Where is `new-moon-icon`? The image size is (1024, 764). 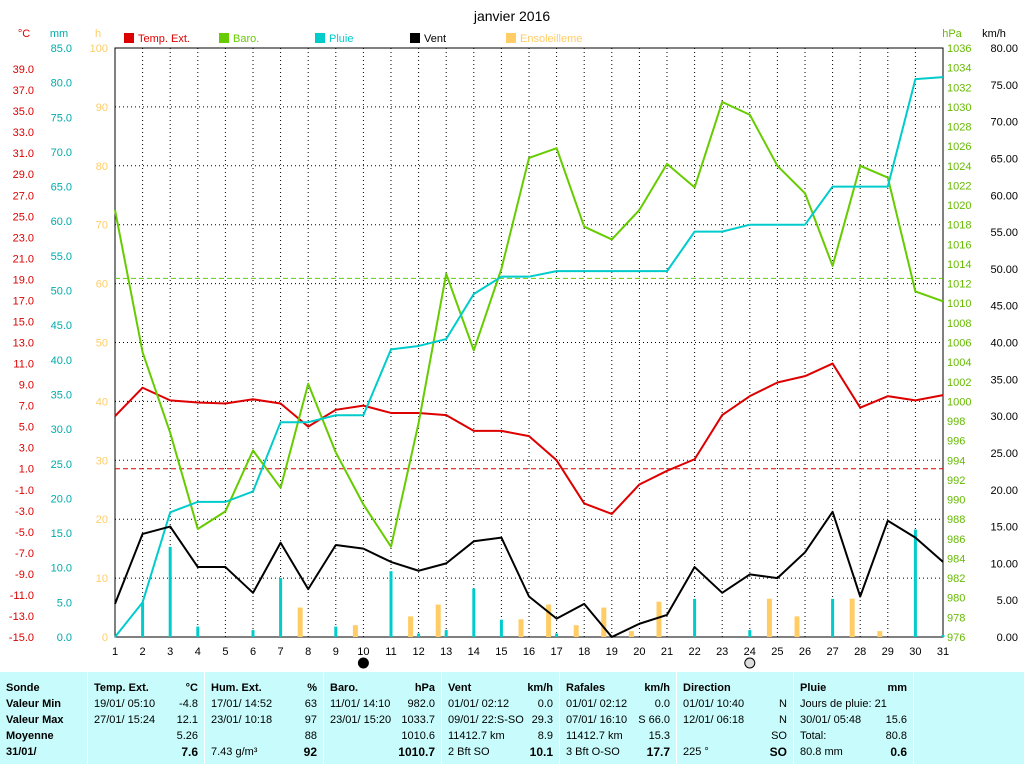
new-moon-icon is located at coordinates (363, 663).